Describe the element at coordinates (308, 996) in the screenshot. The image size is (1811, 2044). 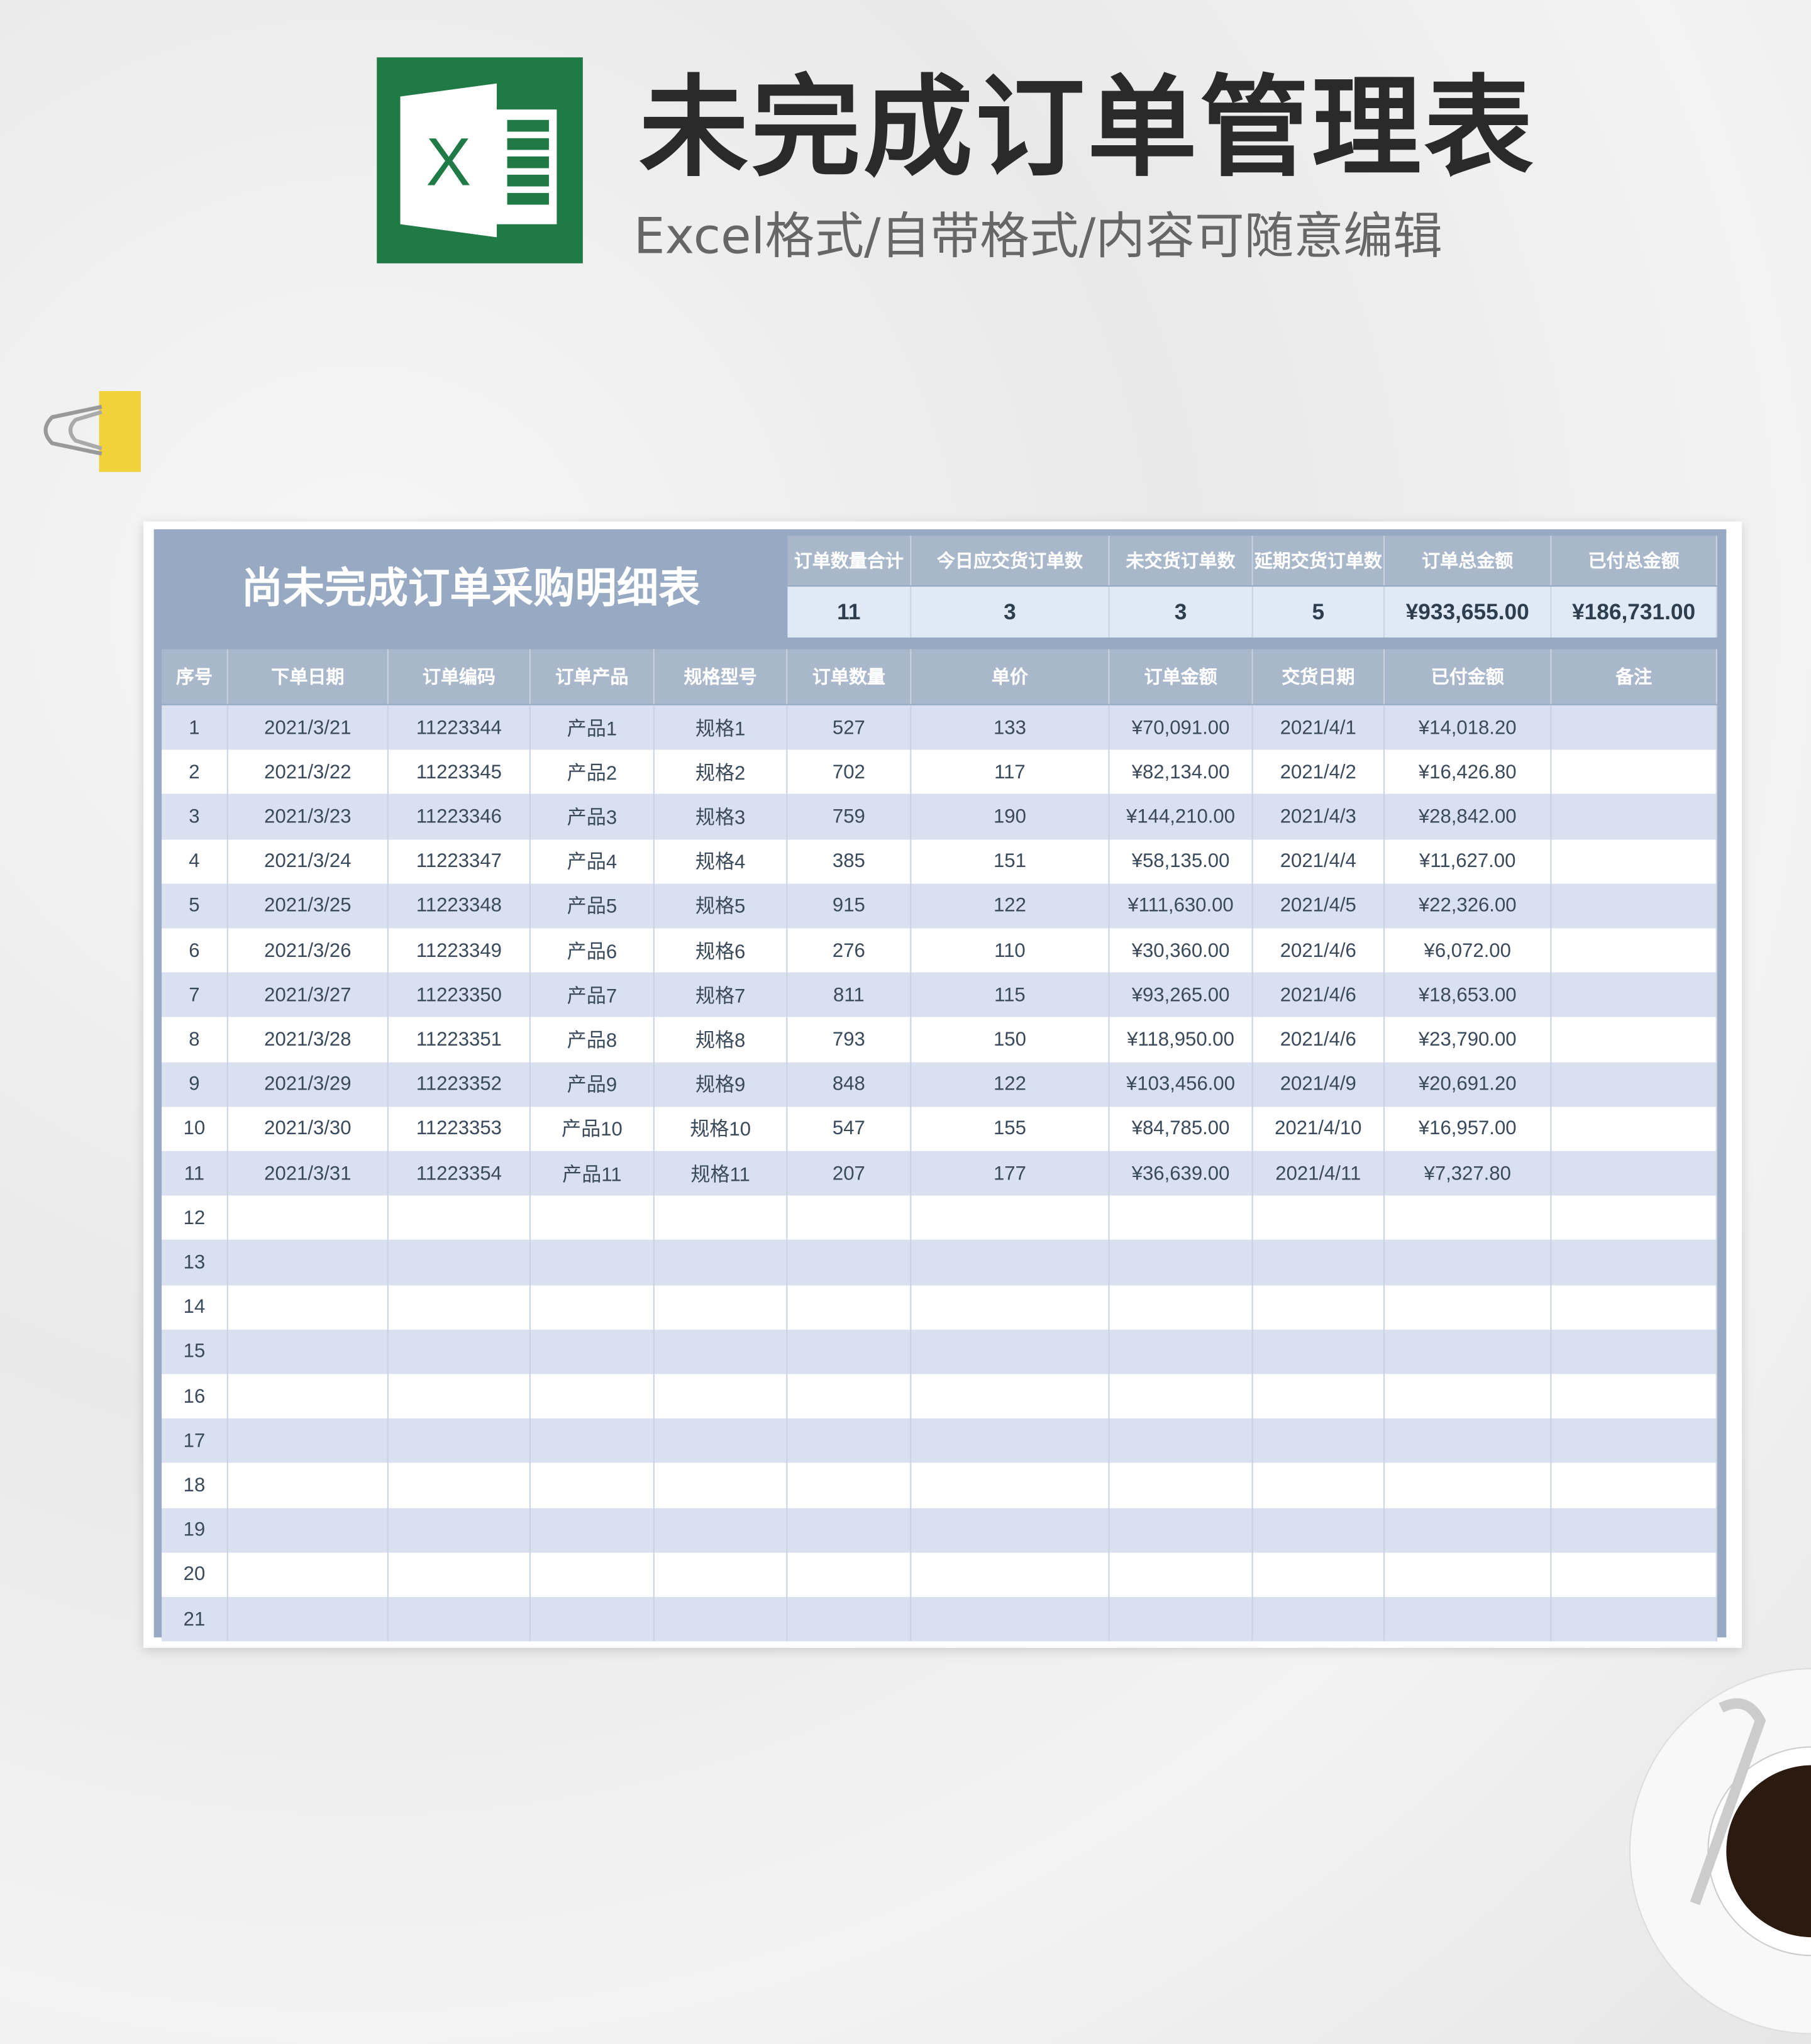
I see `table-cell: 2021/3/27` at that location.